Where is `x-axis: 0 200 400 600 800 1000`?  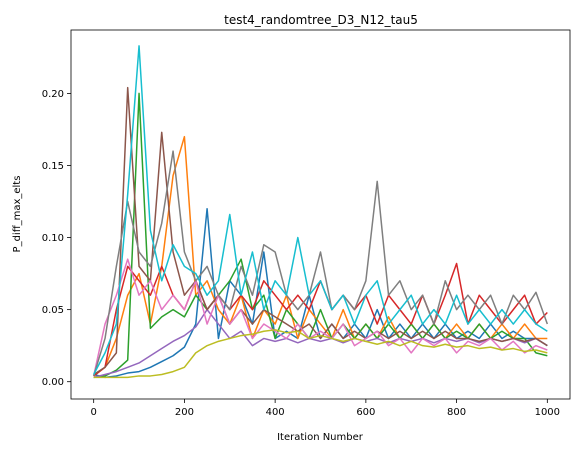 x-axis: 0 200 400 600 800 1000 is located at coordinates (325, 408).